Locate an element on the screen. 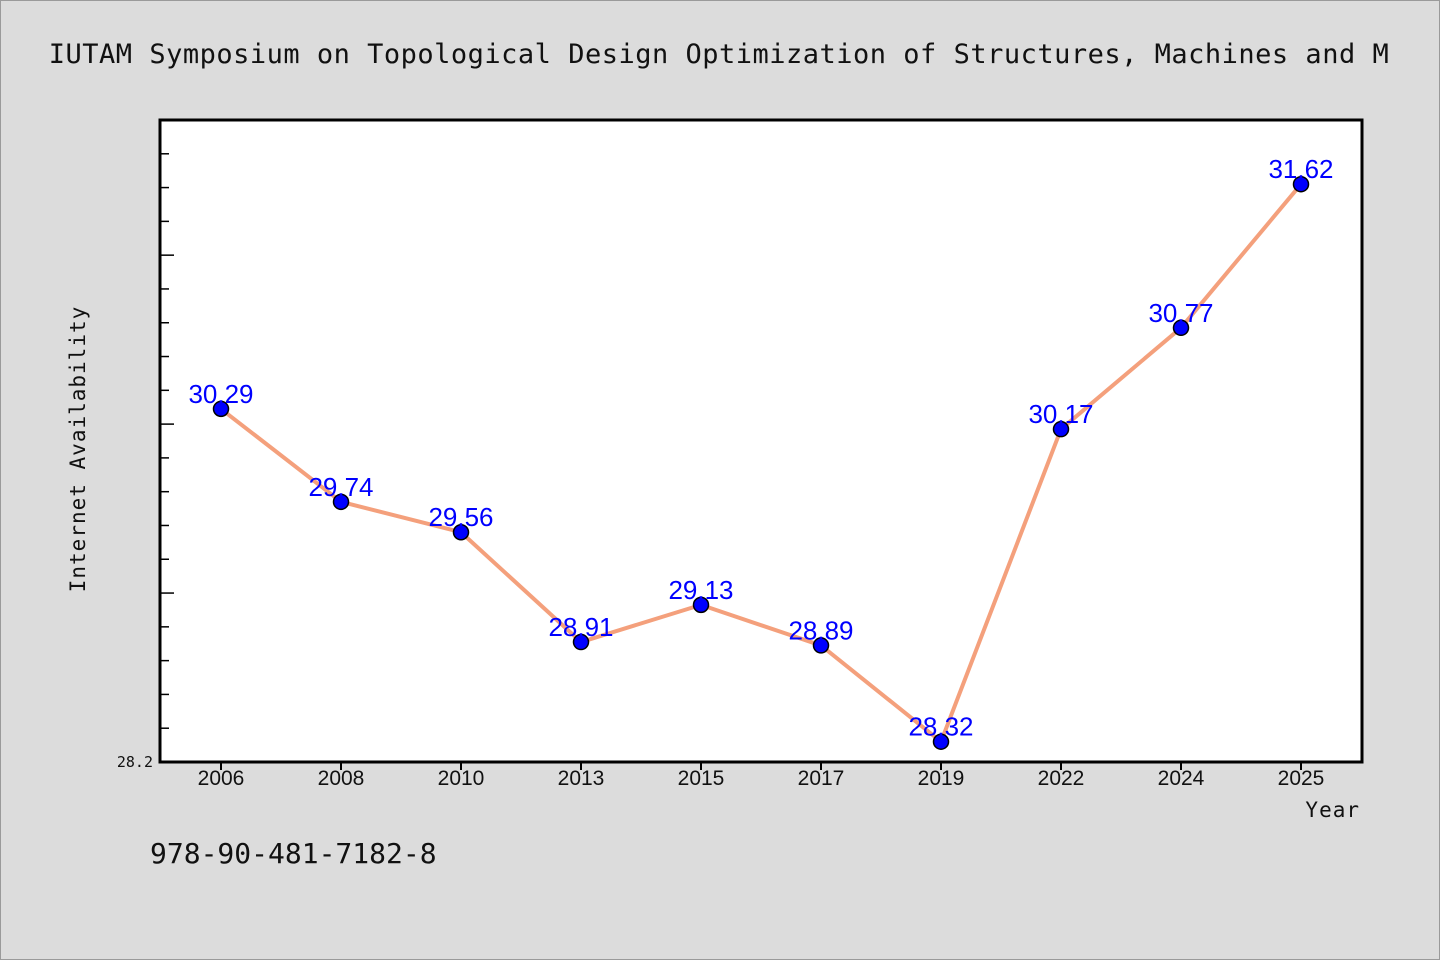 The width and height of the screenshot is (1440, 960). data-label: 28.91 is located at coordinates (580, 627).